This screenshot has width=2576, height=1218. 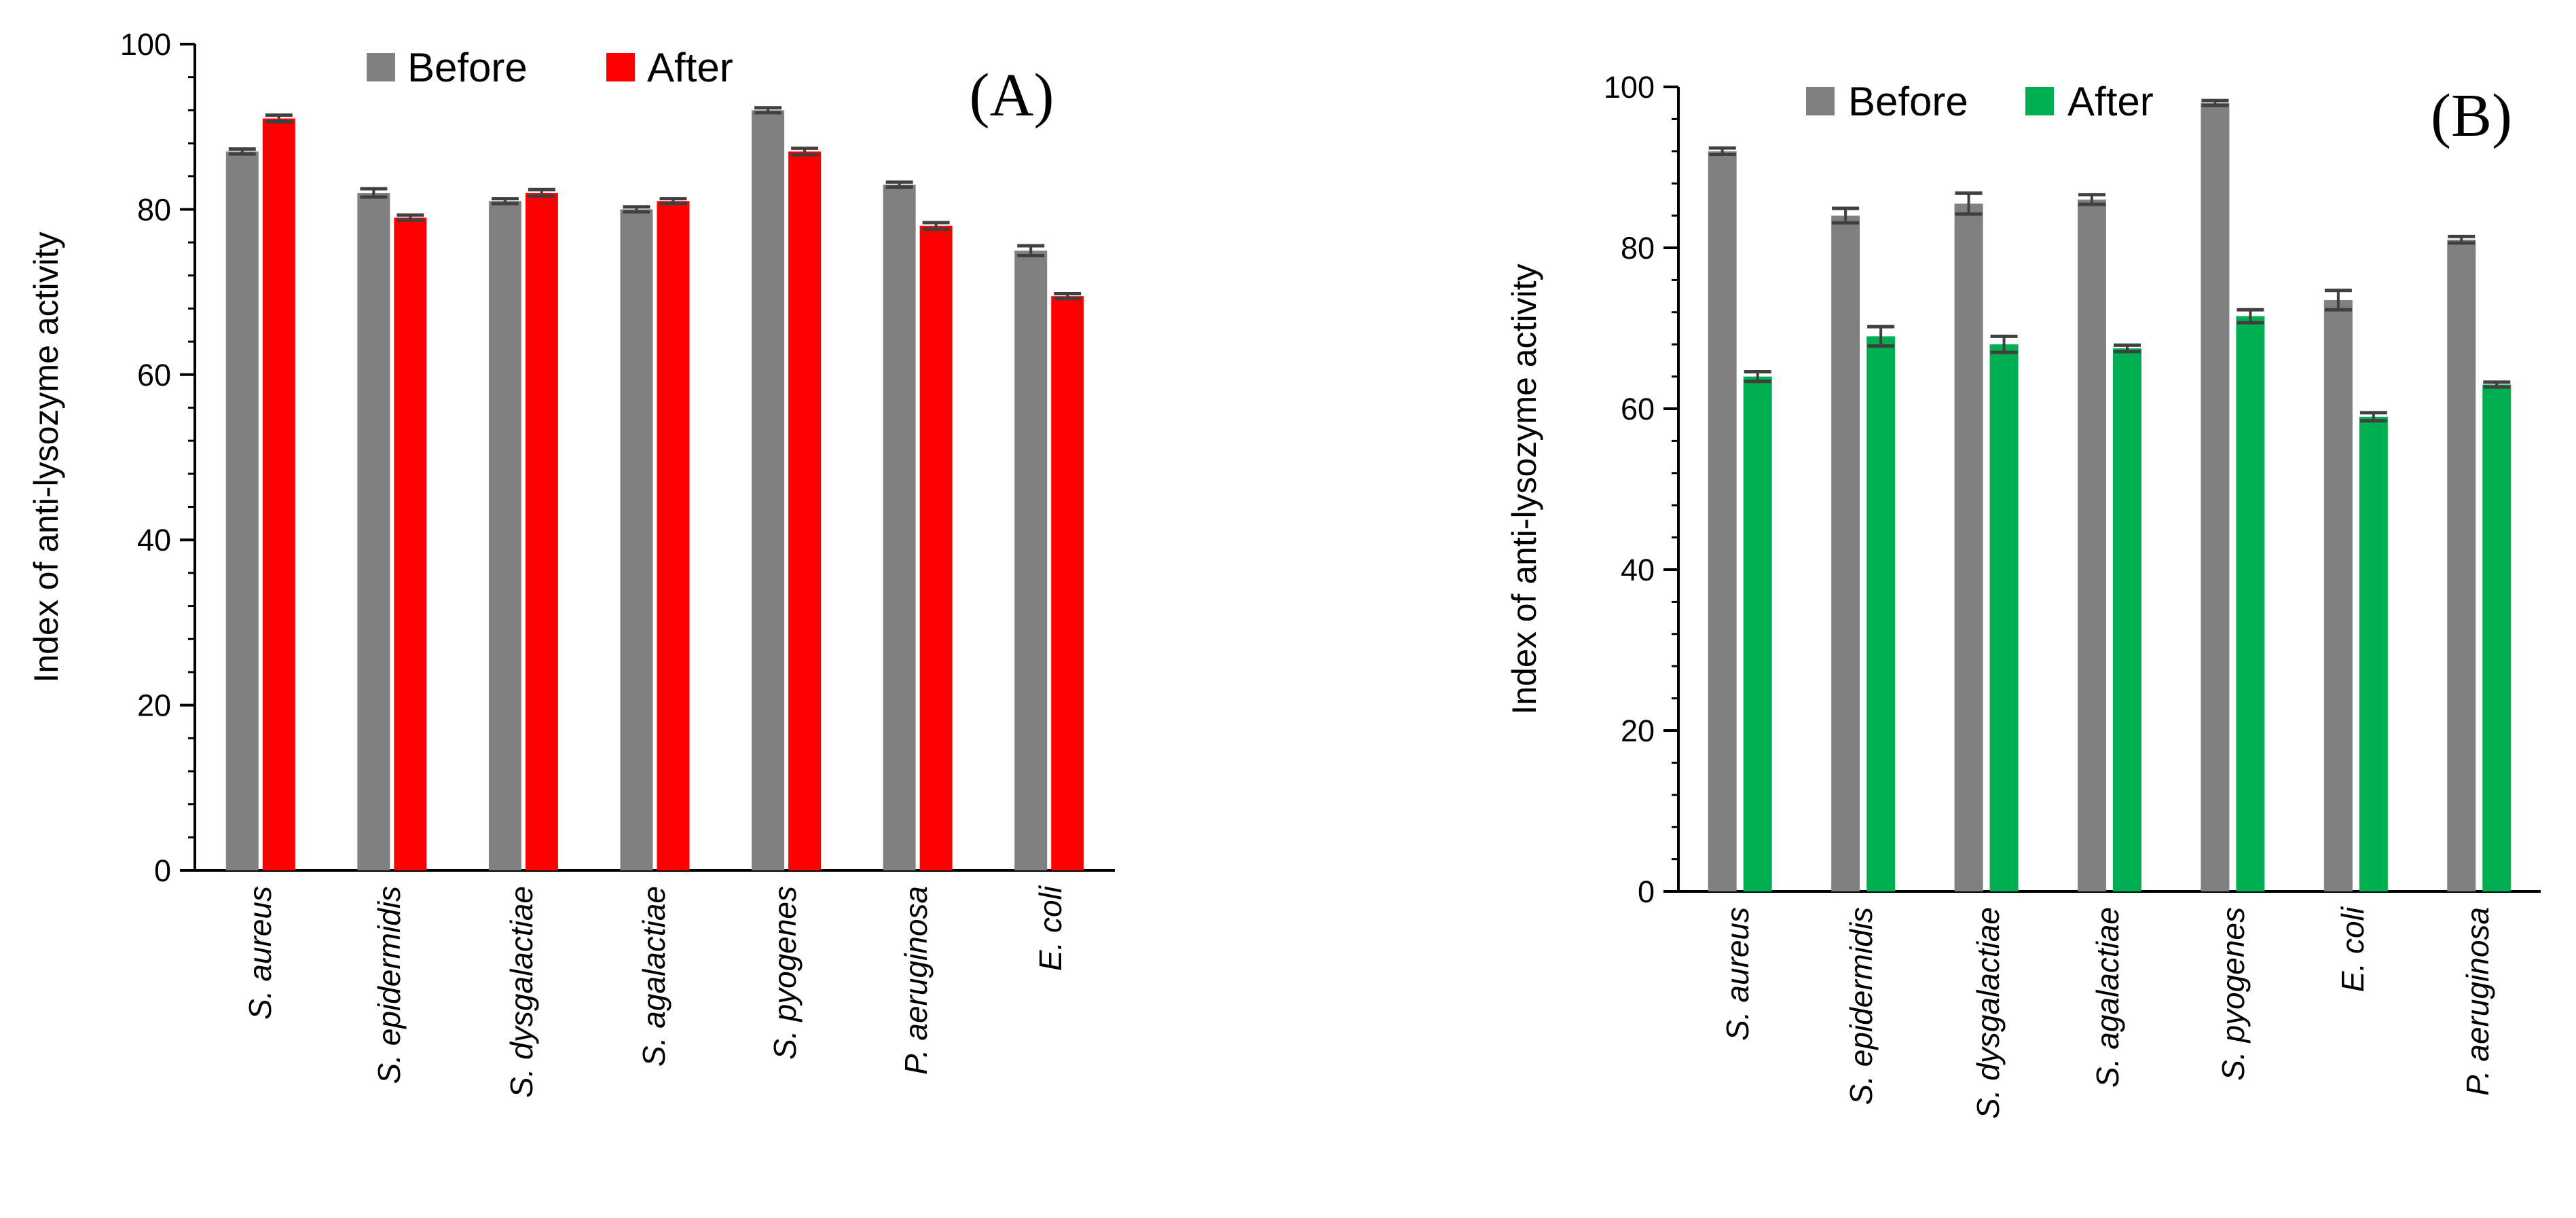 What do you see at coordinates (1012, 95) in the screenshot?
I see `panel-label: (A)` at bounding box center [1012, 95].